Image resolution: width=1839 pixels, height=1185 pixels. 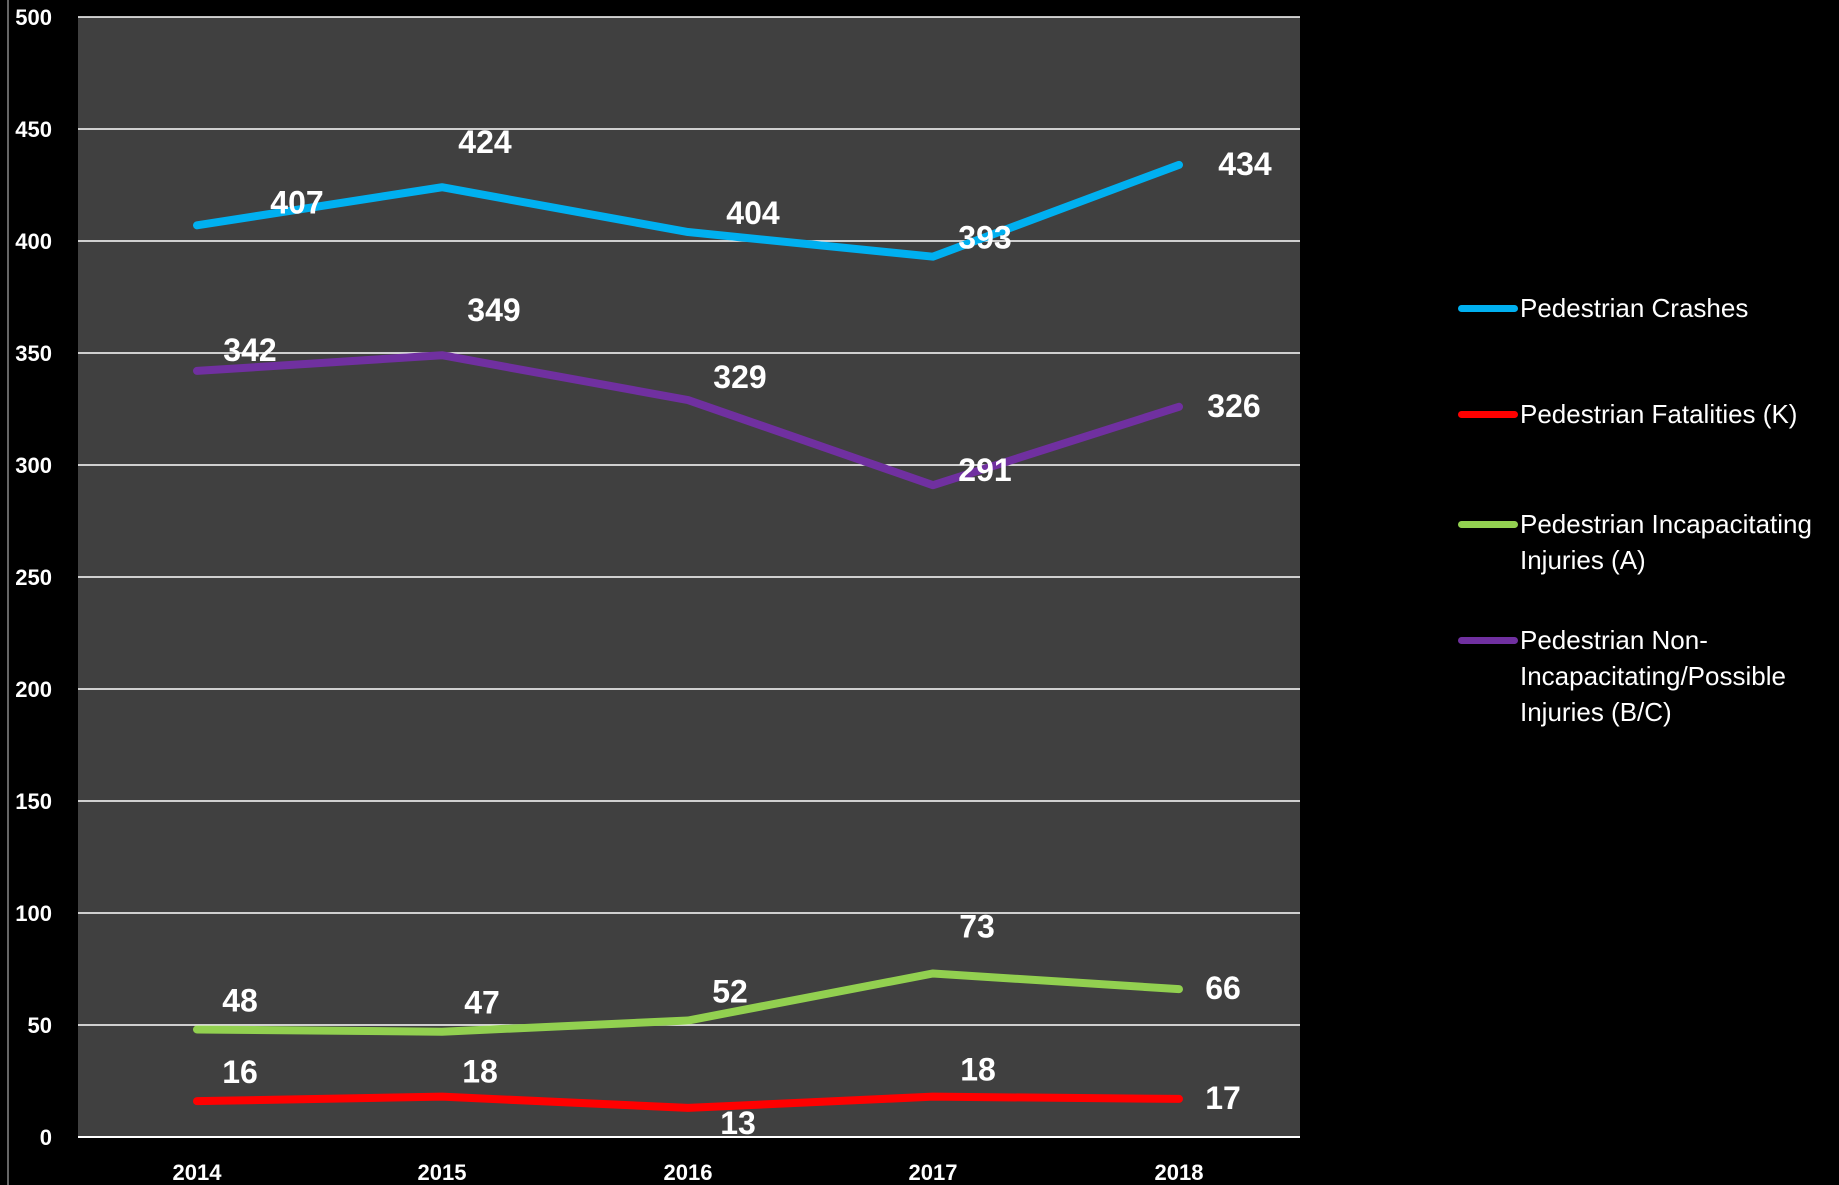 I want to click on x-tick-label: 2016, so click(x=688, y=1172).